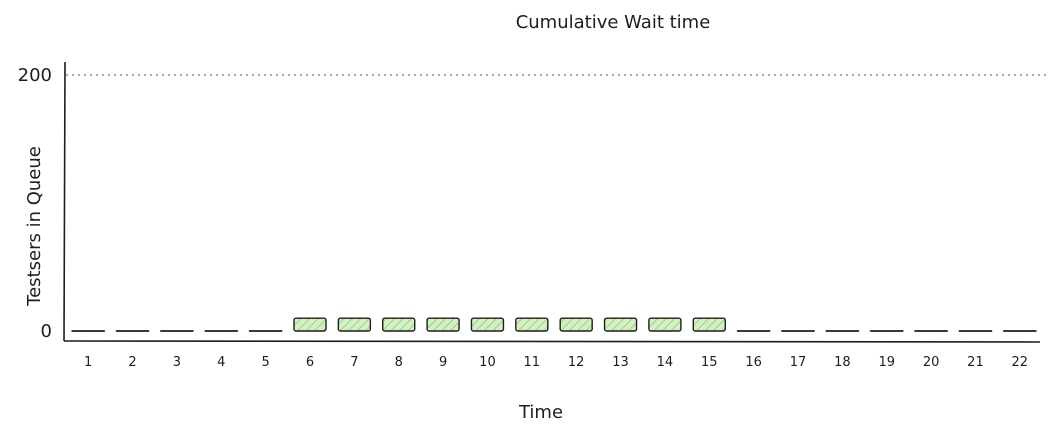 The image size is (1053, 436). What do you see at coordinates (556, 362) in the screenshot?
I see `x-tick-labels: 1 2 3 4 5 6 7 8 9 10 11 12 13 14 15 16 17 18 19 20 21 22` at bounding box center [556, 362].